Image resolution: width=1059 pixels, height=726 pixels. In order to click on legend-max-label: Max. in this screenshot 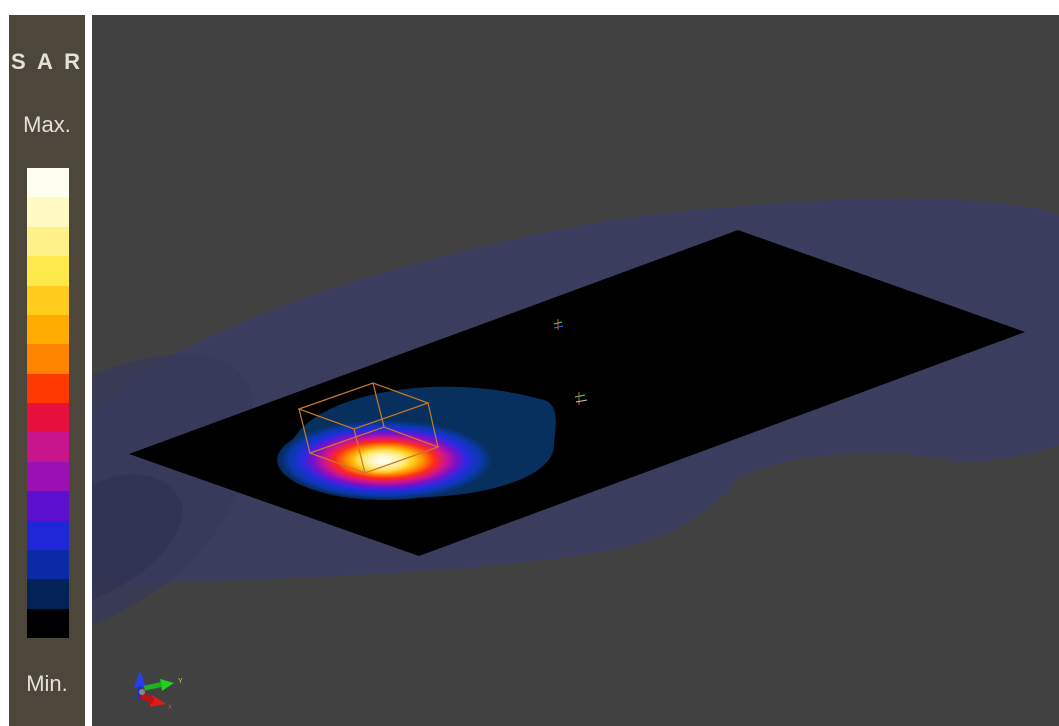, I will do `click(47, 124)`.